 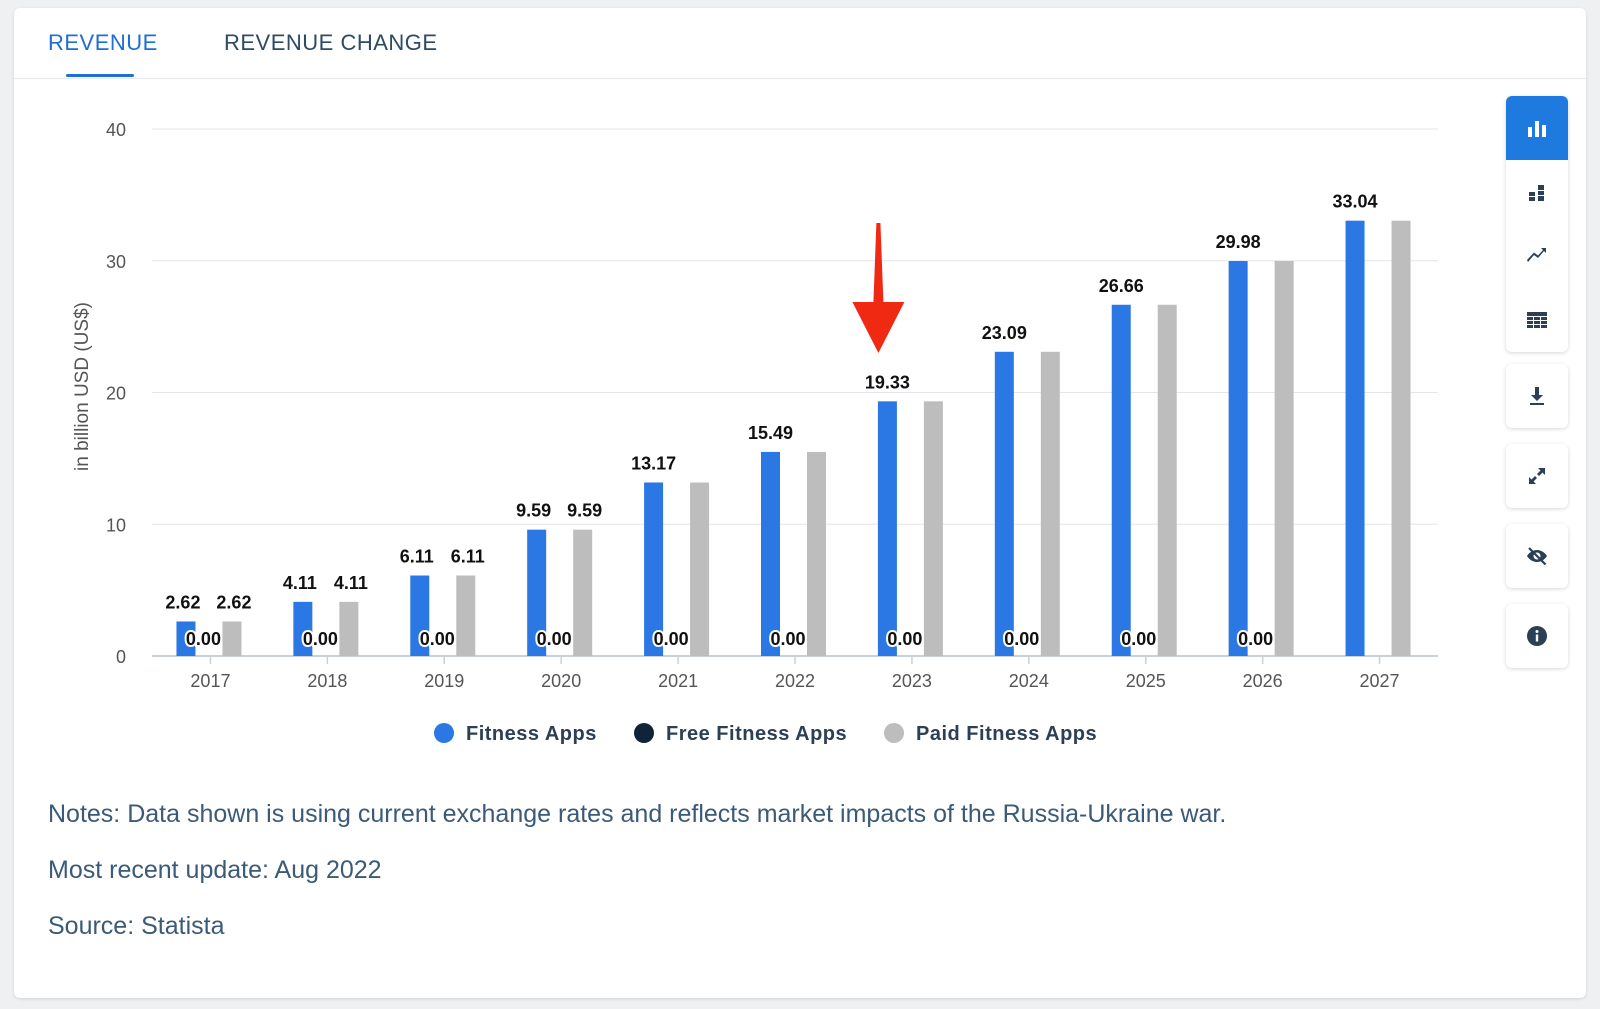 I want to click on table-icon, so click(x=1537, y=320).